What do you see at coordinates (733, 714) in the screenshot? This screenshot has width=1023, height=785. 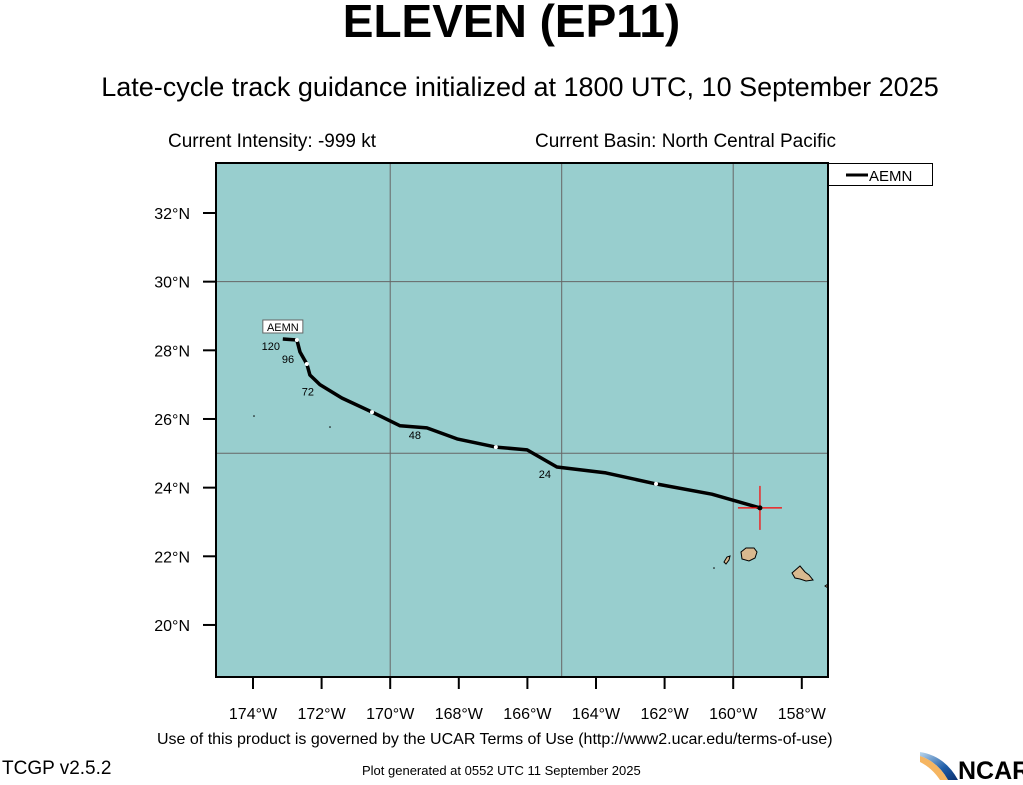 I see `x-tick-label: 160°W` at bounding box center [733, 714].